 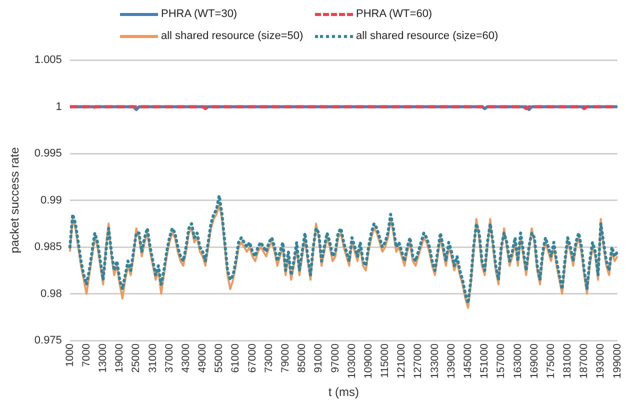 I want to click on x-tick-label: 79000, so click(x=285, y=358).